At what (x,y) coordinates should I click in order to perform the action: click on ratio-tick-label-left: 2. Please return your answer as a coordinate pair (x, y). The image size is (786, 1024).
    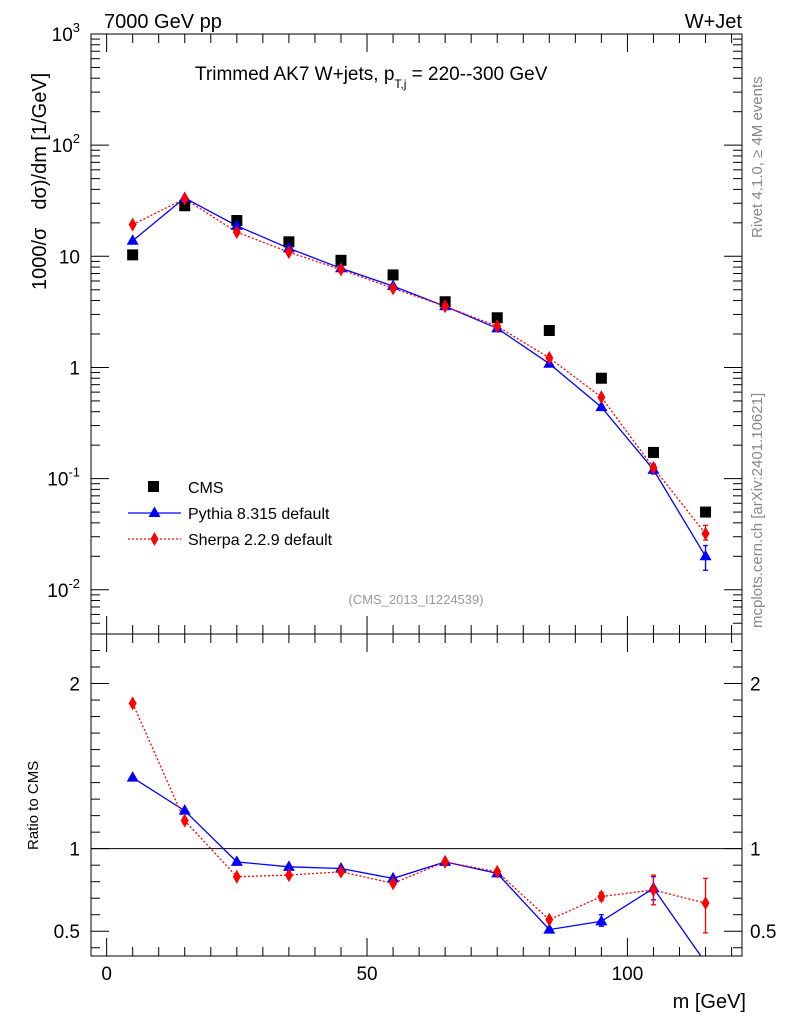
    Looking at the image, I should click on (74, 685).